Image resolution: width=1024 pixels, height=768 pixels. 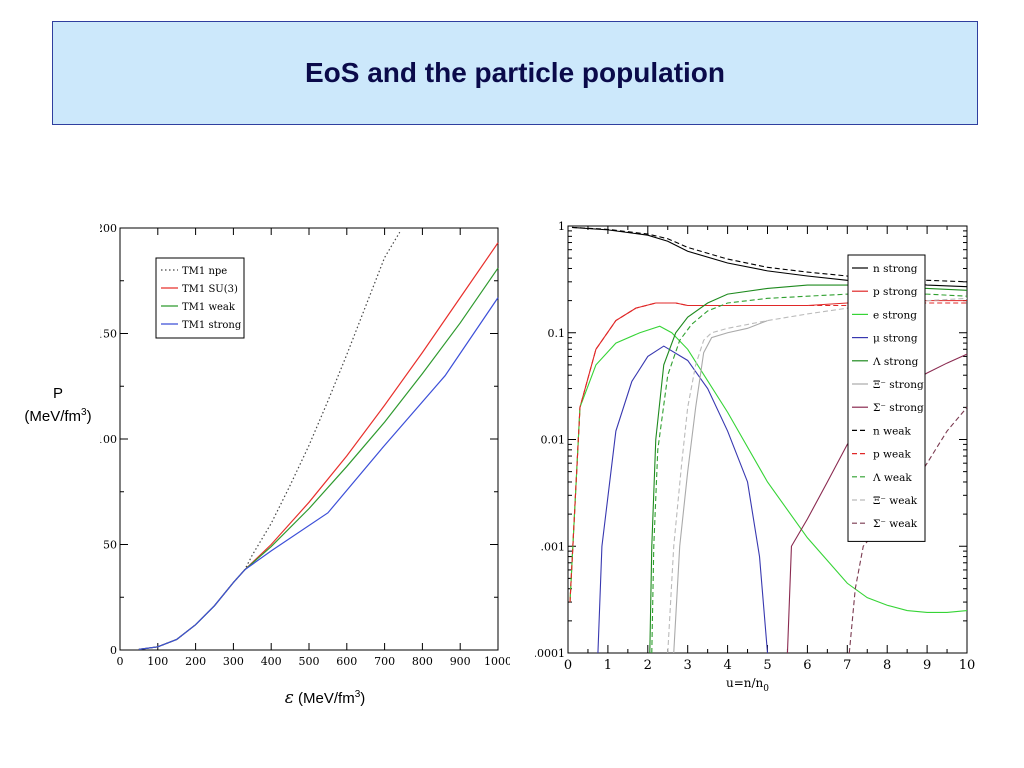 I want to click on y-tick-label: 0, so click(x=113, y=650).